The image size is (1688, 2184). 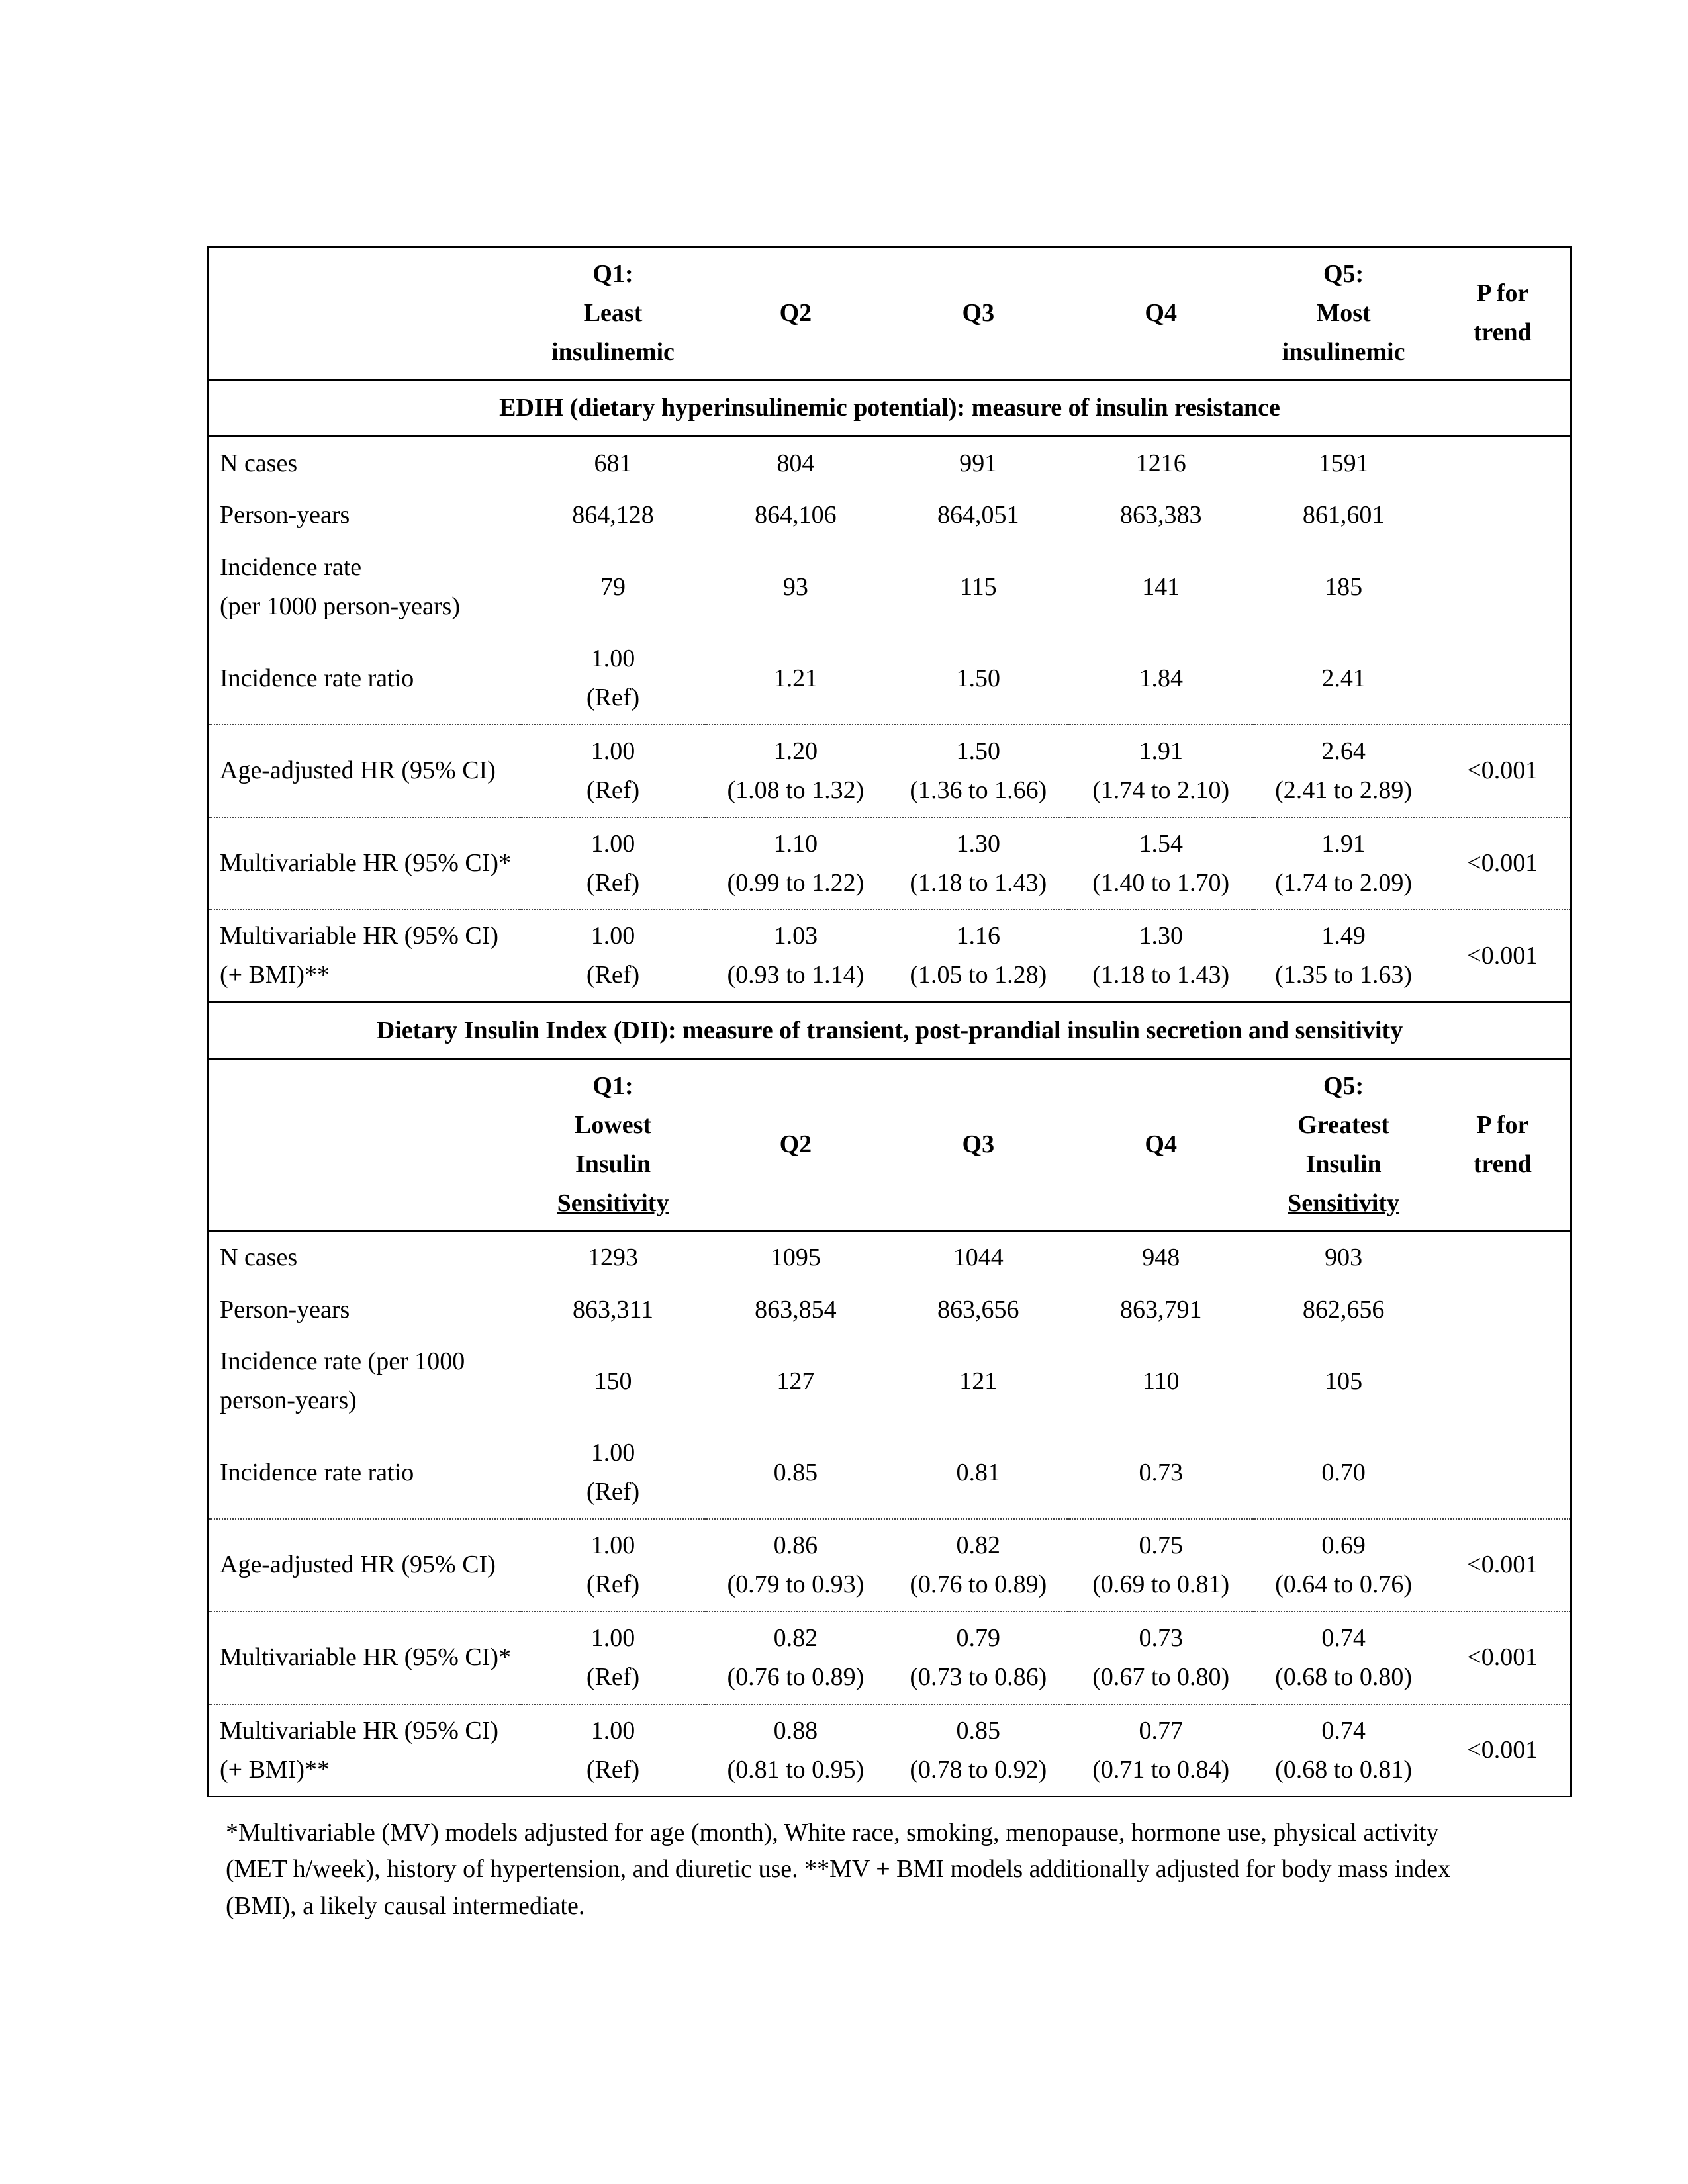 What do you see at coordinates (978, 863) in the screenshot?
I see `data-cell: 1.30 (1.18 to 1.43)` at bounding box center [978, 863].